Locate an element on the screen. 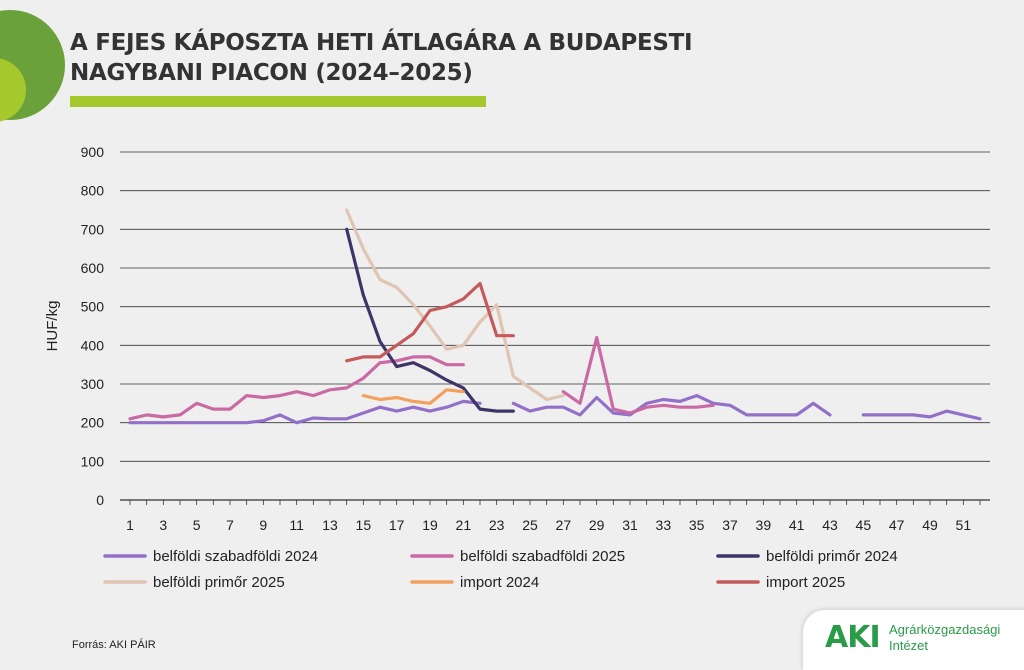  y-tick-label-800: 800 is located at coordinates (93, 191).